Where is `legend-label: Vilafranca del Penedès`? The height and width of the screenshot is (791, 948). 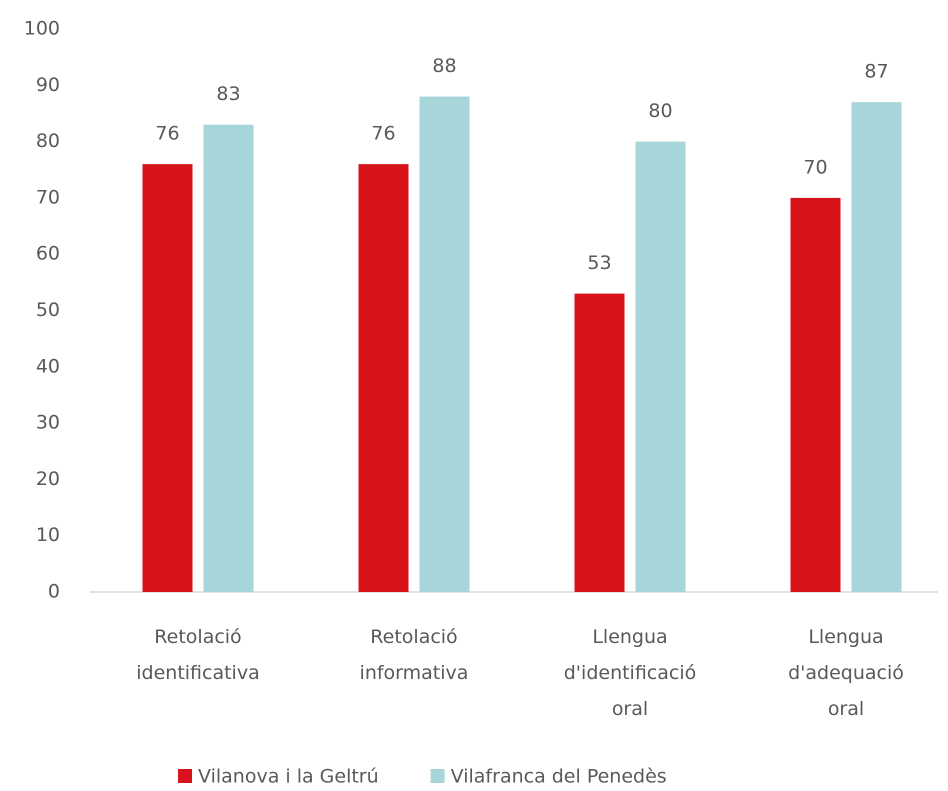 legend-label: Vilafranca del Penedès is located at coordinates (559, 777).